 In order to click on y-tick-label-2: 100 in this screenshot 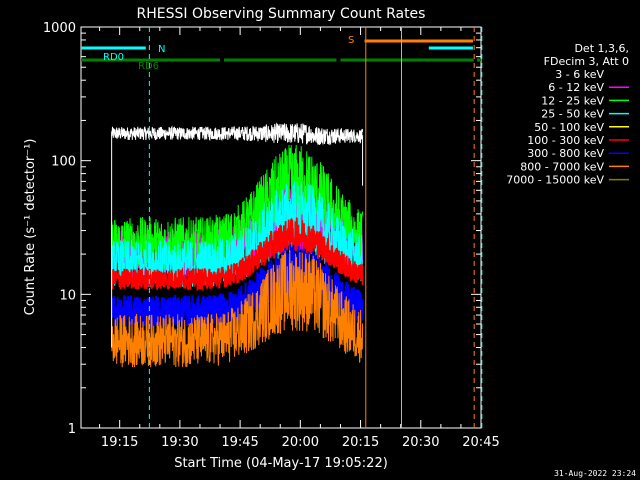, I will do `click(63, 162)`.